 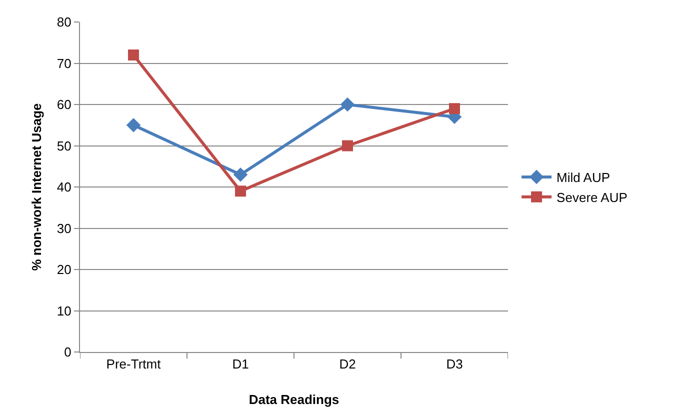 What do you see at coordinates (64, 104) in the screenshot?
I see `y-tick-label: 60` at bounding box center [64, 104].